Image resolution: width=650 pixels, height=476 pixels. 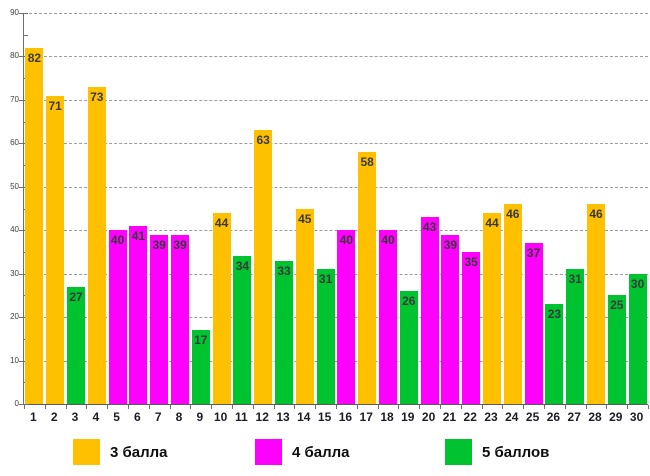 I want to click on bar: 37, so click(x=533, y=323).